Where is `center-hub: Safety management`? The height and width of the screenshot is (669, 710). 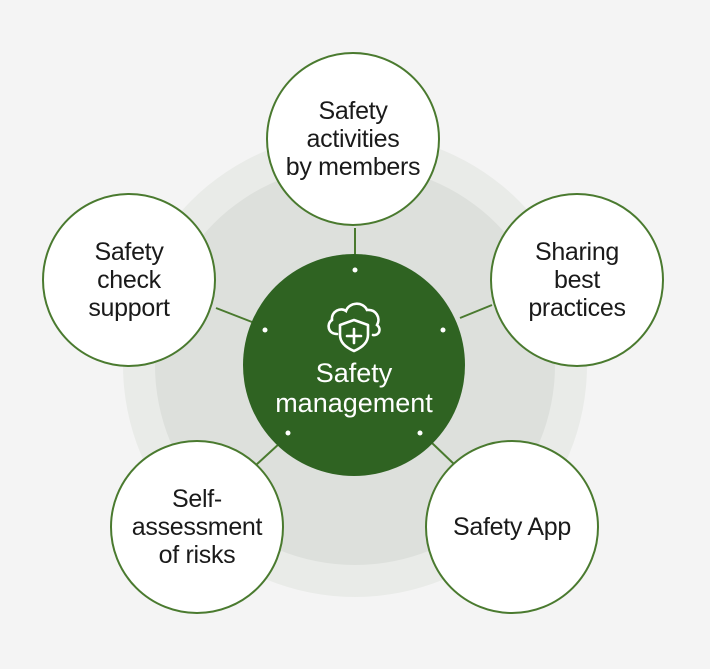 center-hub: Safety management is located at coordinates (354, 365).